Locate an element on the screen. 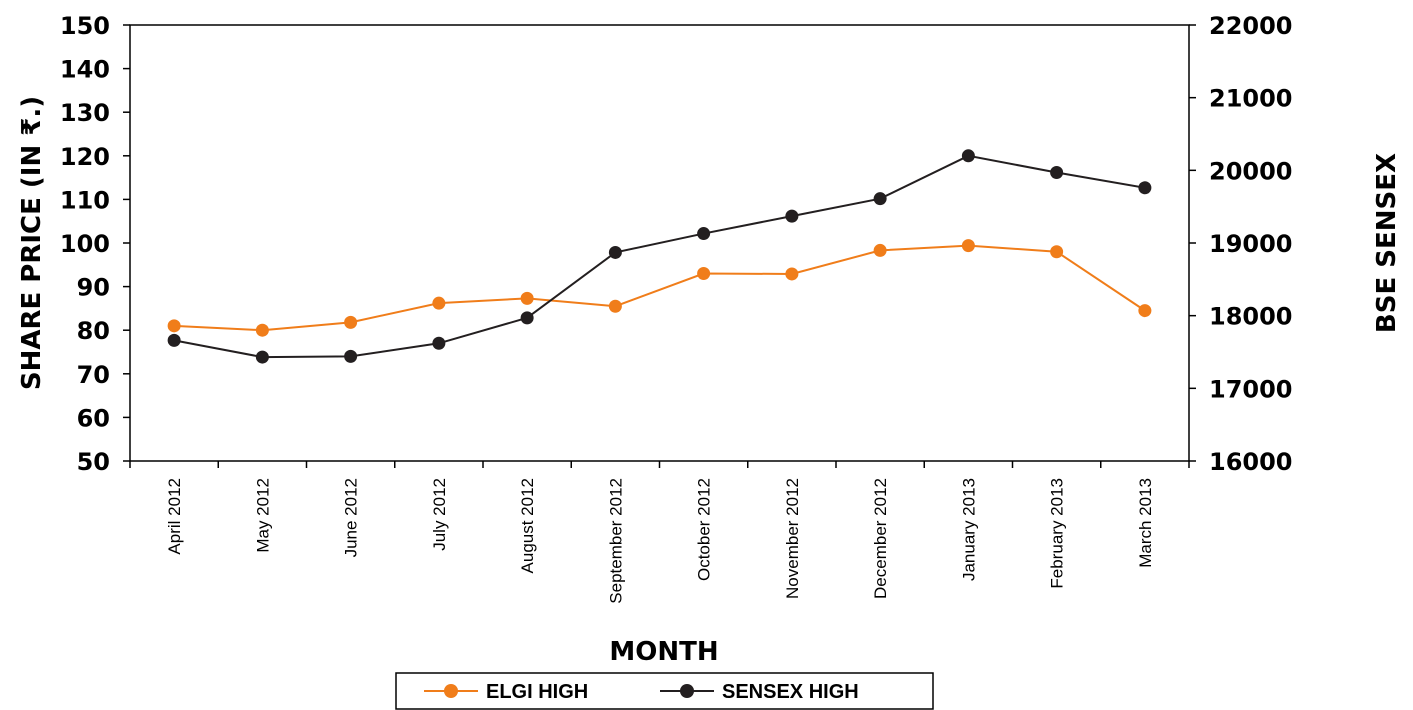 This screenshot has width=1413, height=710. left-tick-label: 50 is located at coordinates (93, 462).